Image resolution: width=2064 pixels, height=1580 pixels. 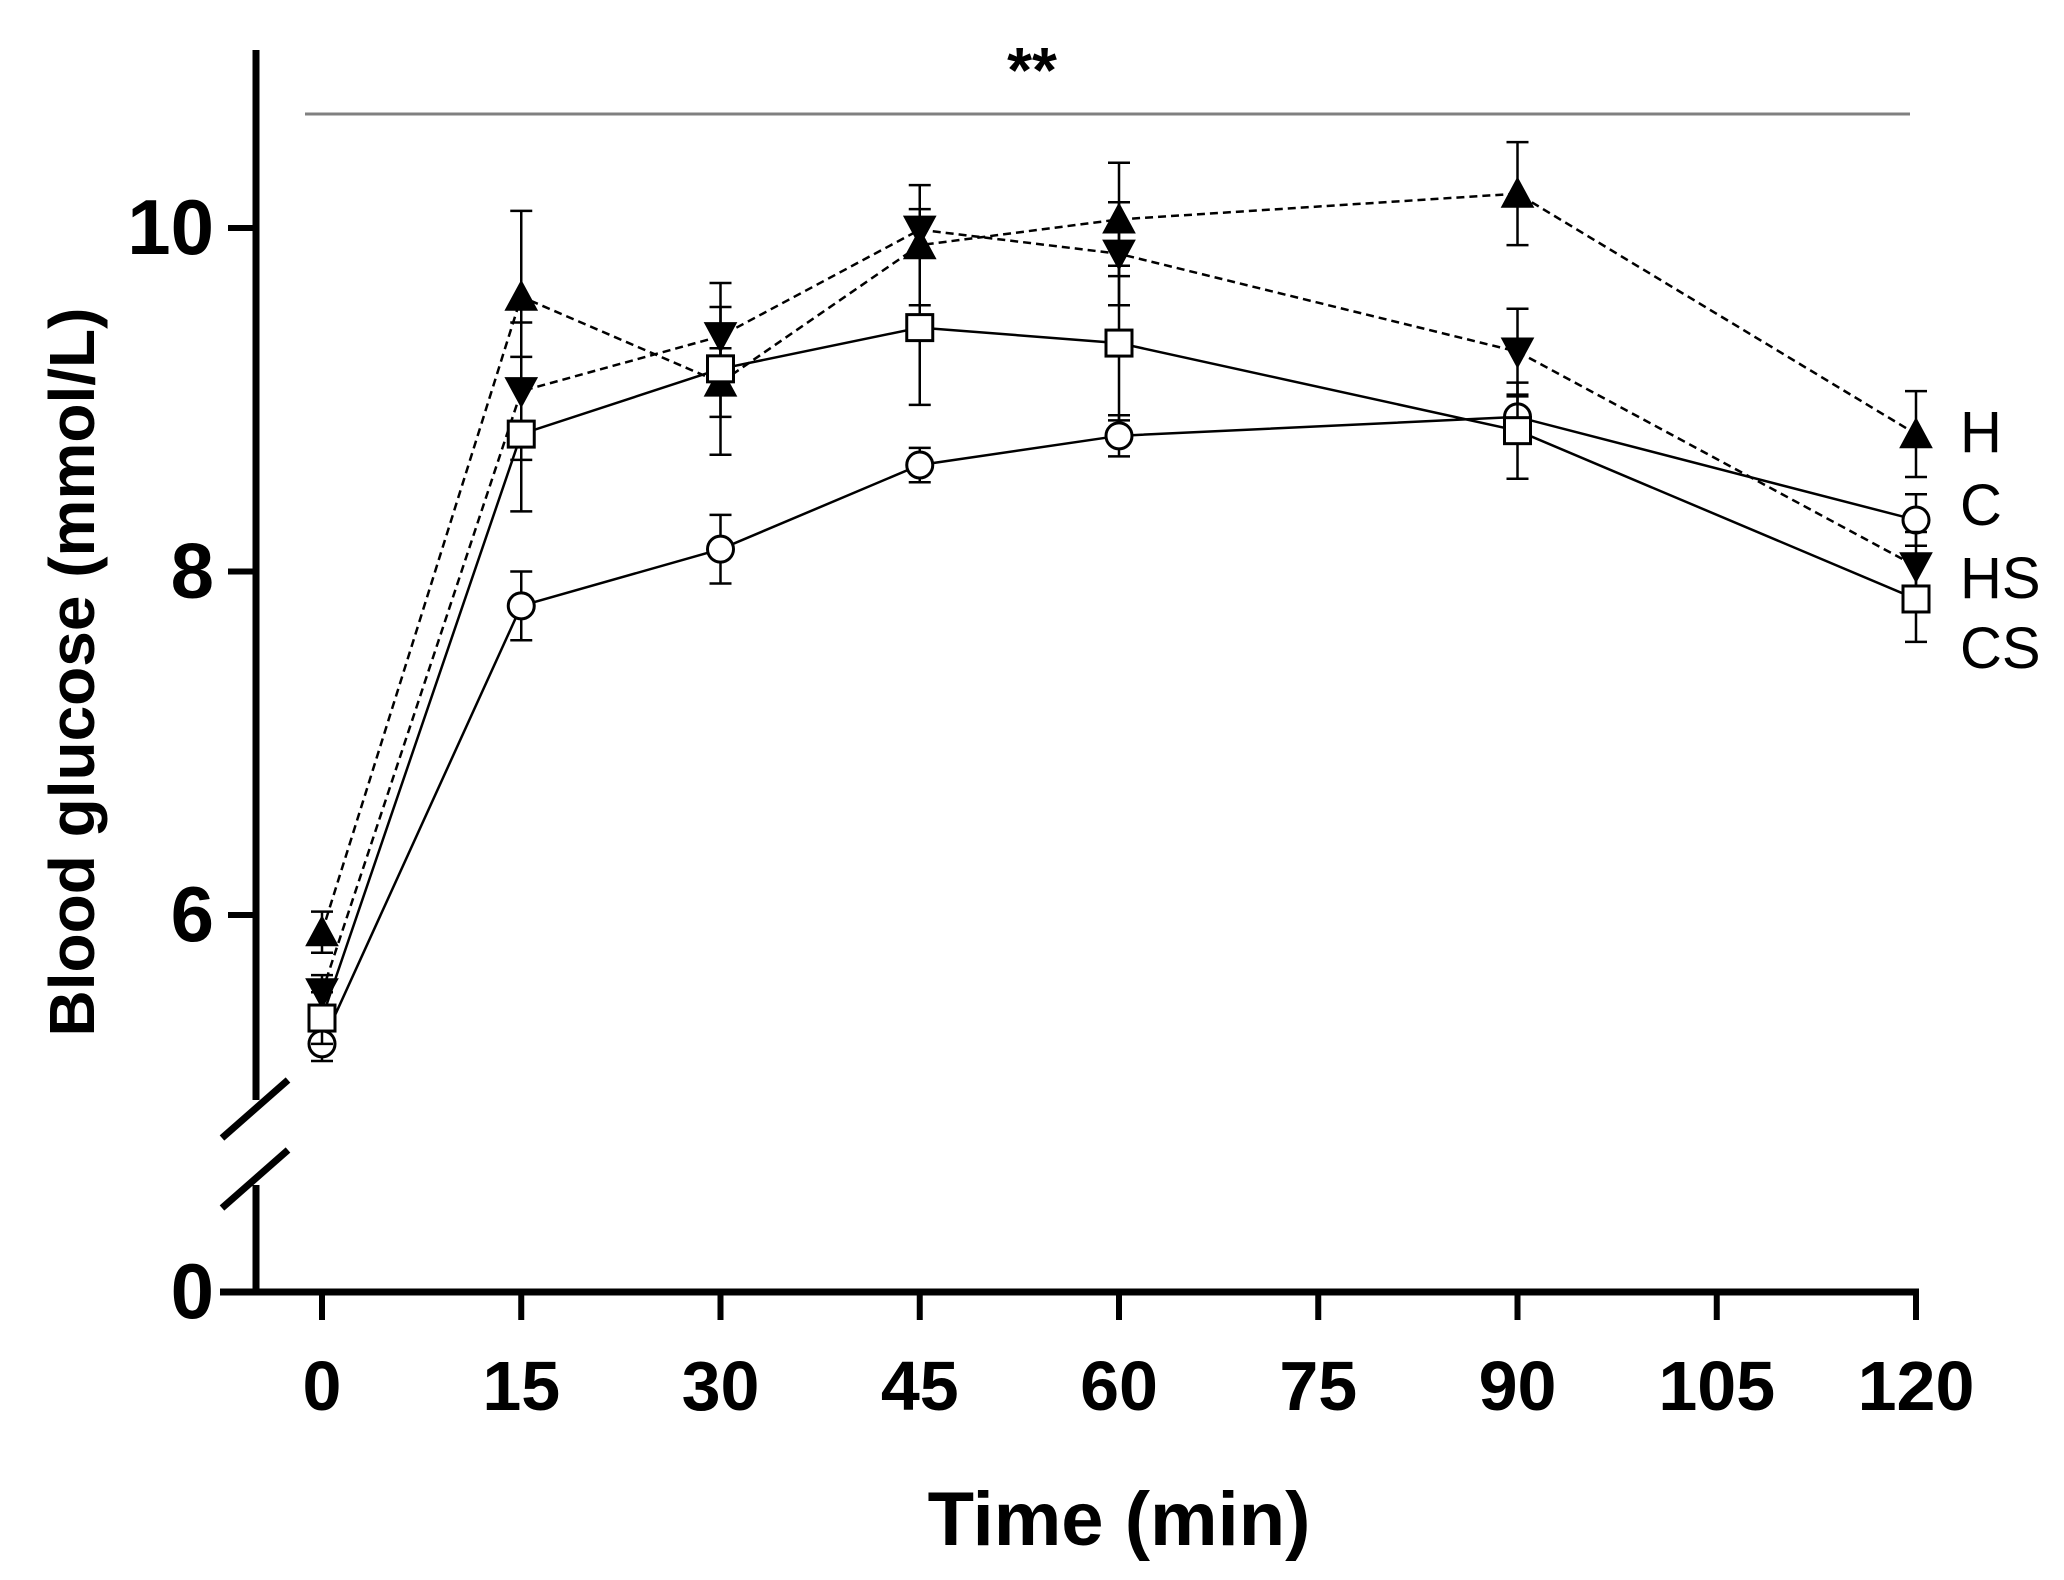 I want to click on legend-label-c: C, so click(x=1981, y=505).